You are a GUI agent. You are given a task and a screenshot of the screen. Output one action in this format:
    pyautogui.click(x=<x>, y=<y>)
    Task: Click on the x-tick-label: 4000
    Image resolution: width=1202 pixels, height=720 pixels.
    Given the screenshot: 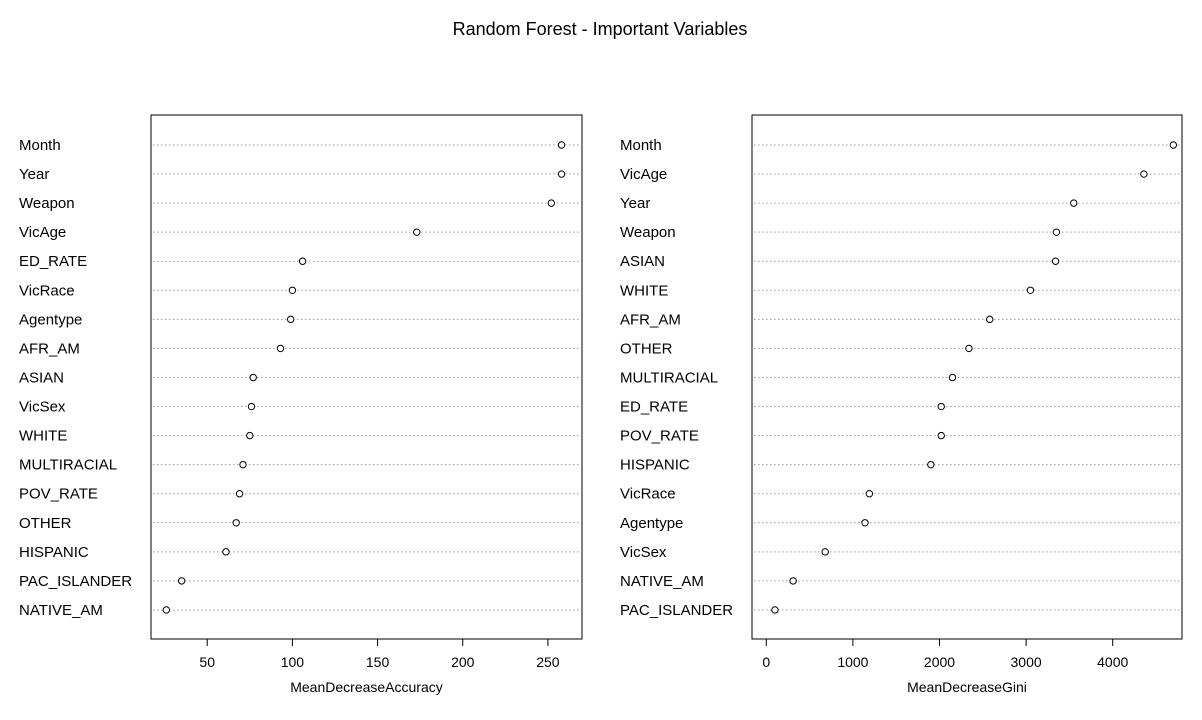 What is the action you would take?
    pyautogui.click(x=1112, y=662)
    